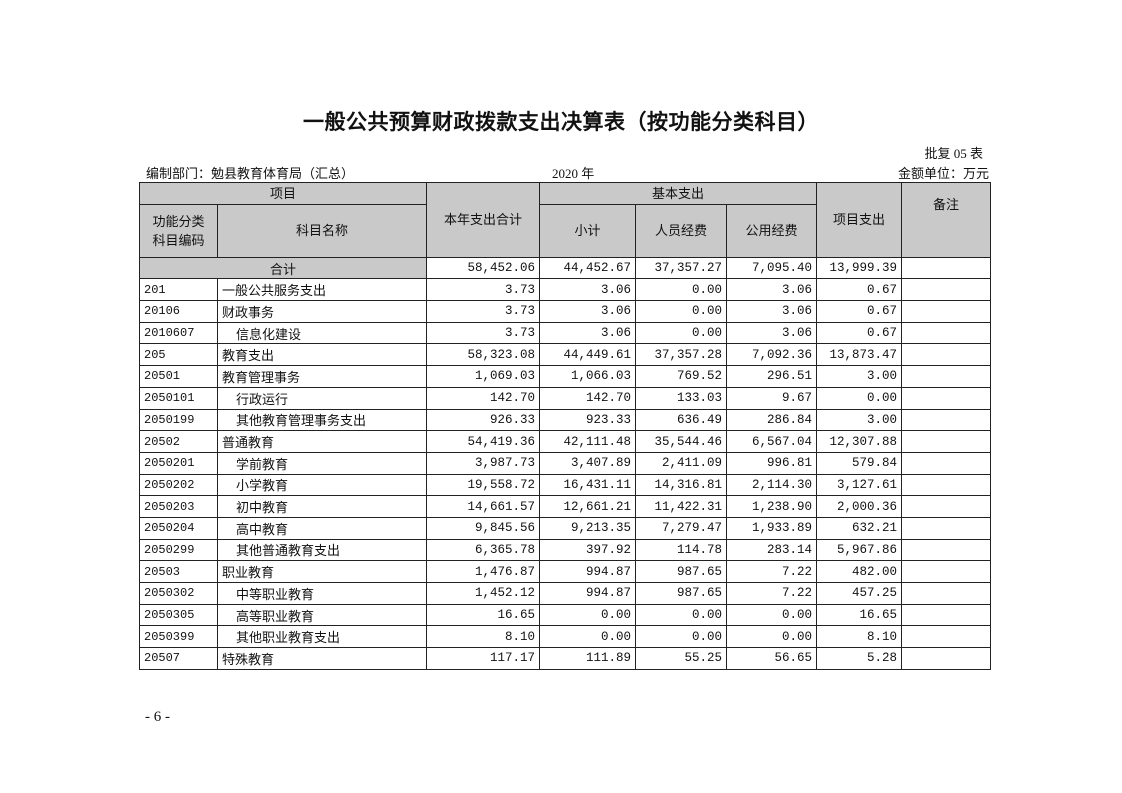 Image resolution: width=1122 pixels, height=793 pixels. I want to click on amount-cell: 3,127.61, so click(859, 485).